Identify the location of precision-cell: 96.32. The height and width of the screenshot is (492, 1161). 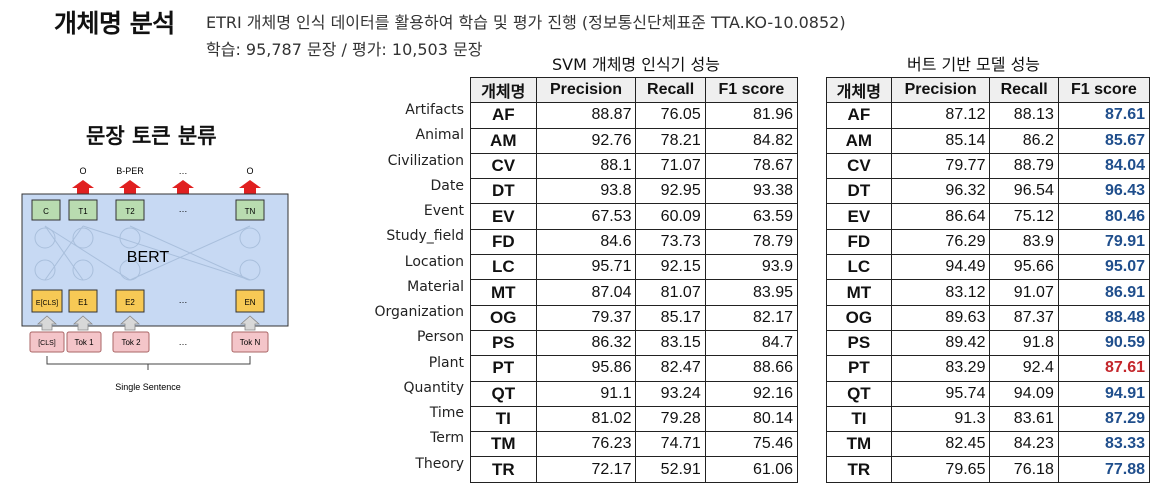
(940, 191).